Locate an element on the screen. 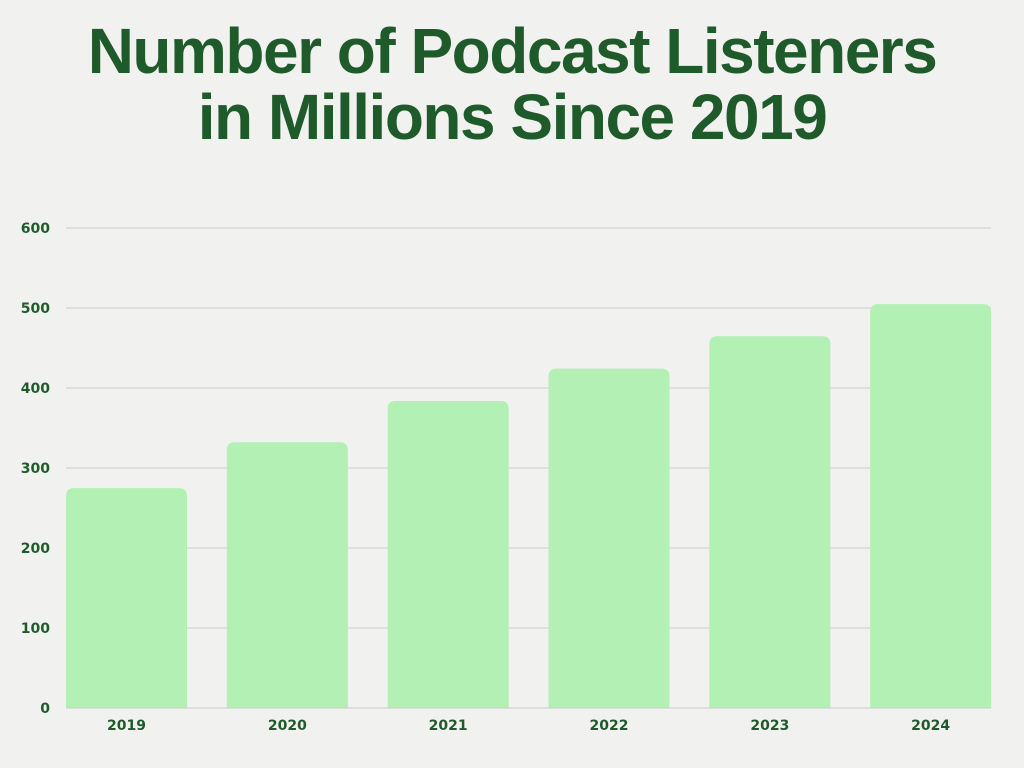 This screenshot has width=1024, height=768. bar-2020 is located at coordinates (287, 575).